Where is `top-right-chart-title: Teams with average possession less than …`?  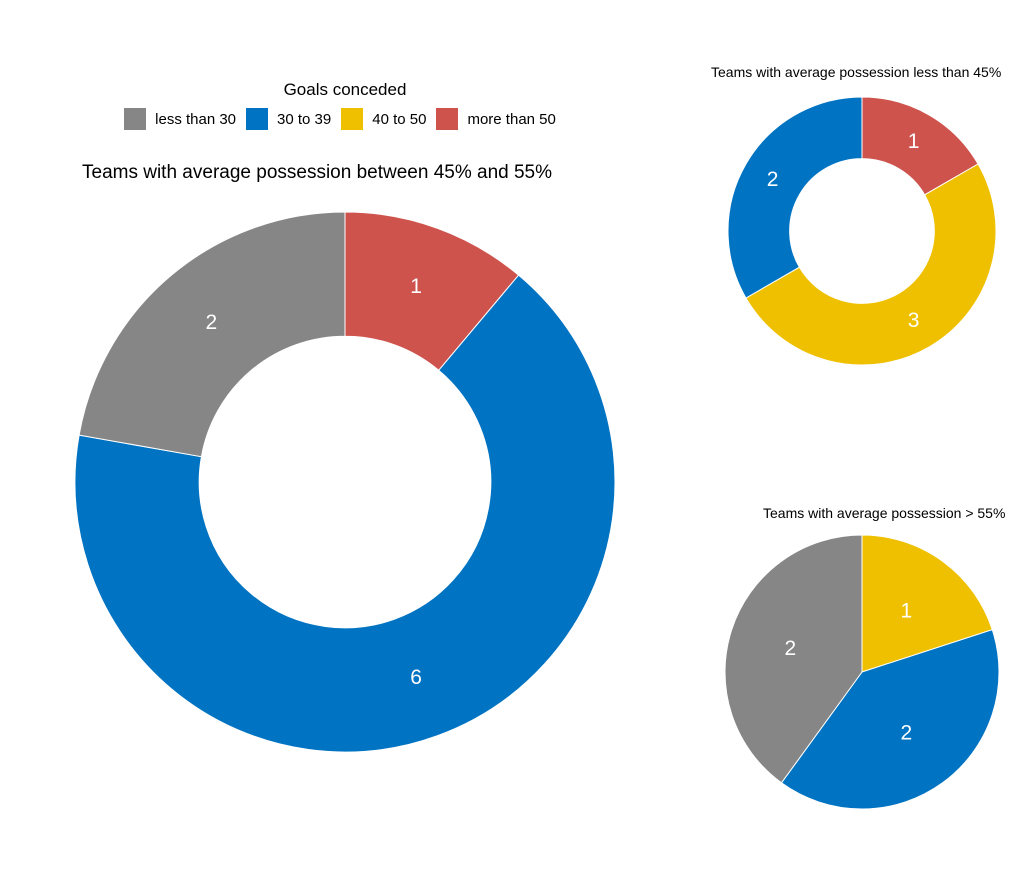
top-right-chart-title: Teams with average possession less than … is located at coordinates (856, 72).